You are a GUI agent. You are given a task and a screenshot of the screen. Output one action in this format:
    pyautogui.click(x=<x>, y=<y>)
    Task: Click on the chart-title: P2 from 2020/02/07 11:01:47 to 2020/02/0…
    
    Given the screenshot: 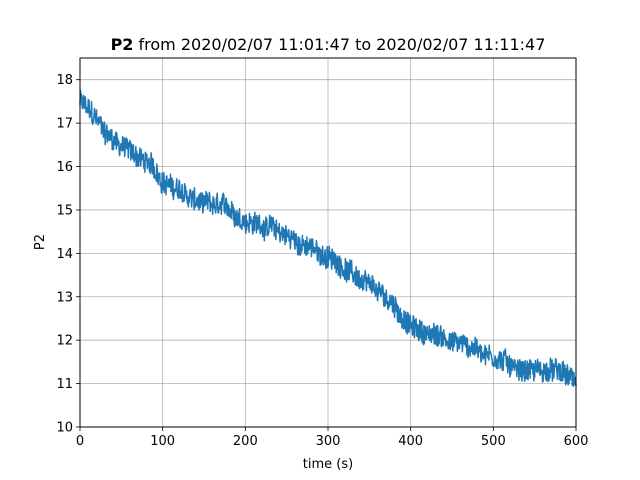 What is the action you would take?
    pyautogui.click(x=328, y=44)
    